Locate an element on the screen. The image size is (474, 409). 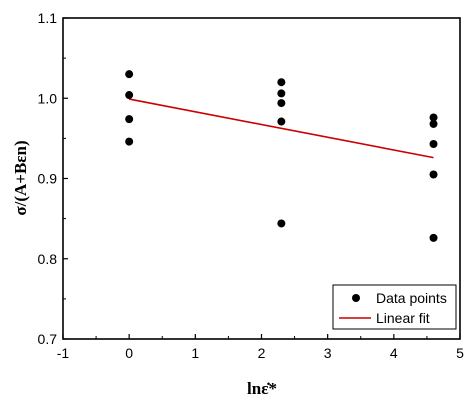
y-axis-title-text: σ/(A+Bεn) is located at coordinates (20, 177).